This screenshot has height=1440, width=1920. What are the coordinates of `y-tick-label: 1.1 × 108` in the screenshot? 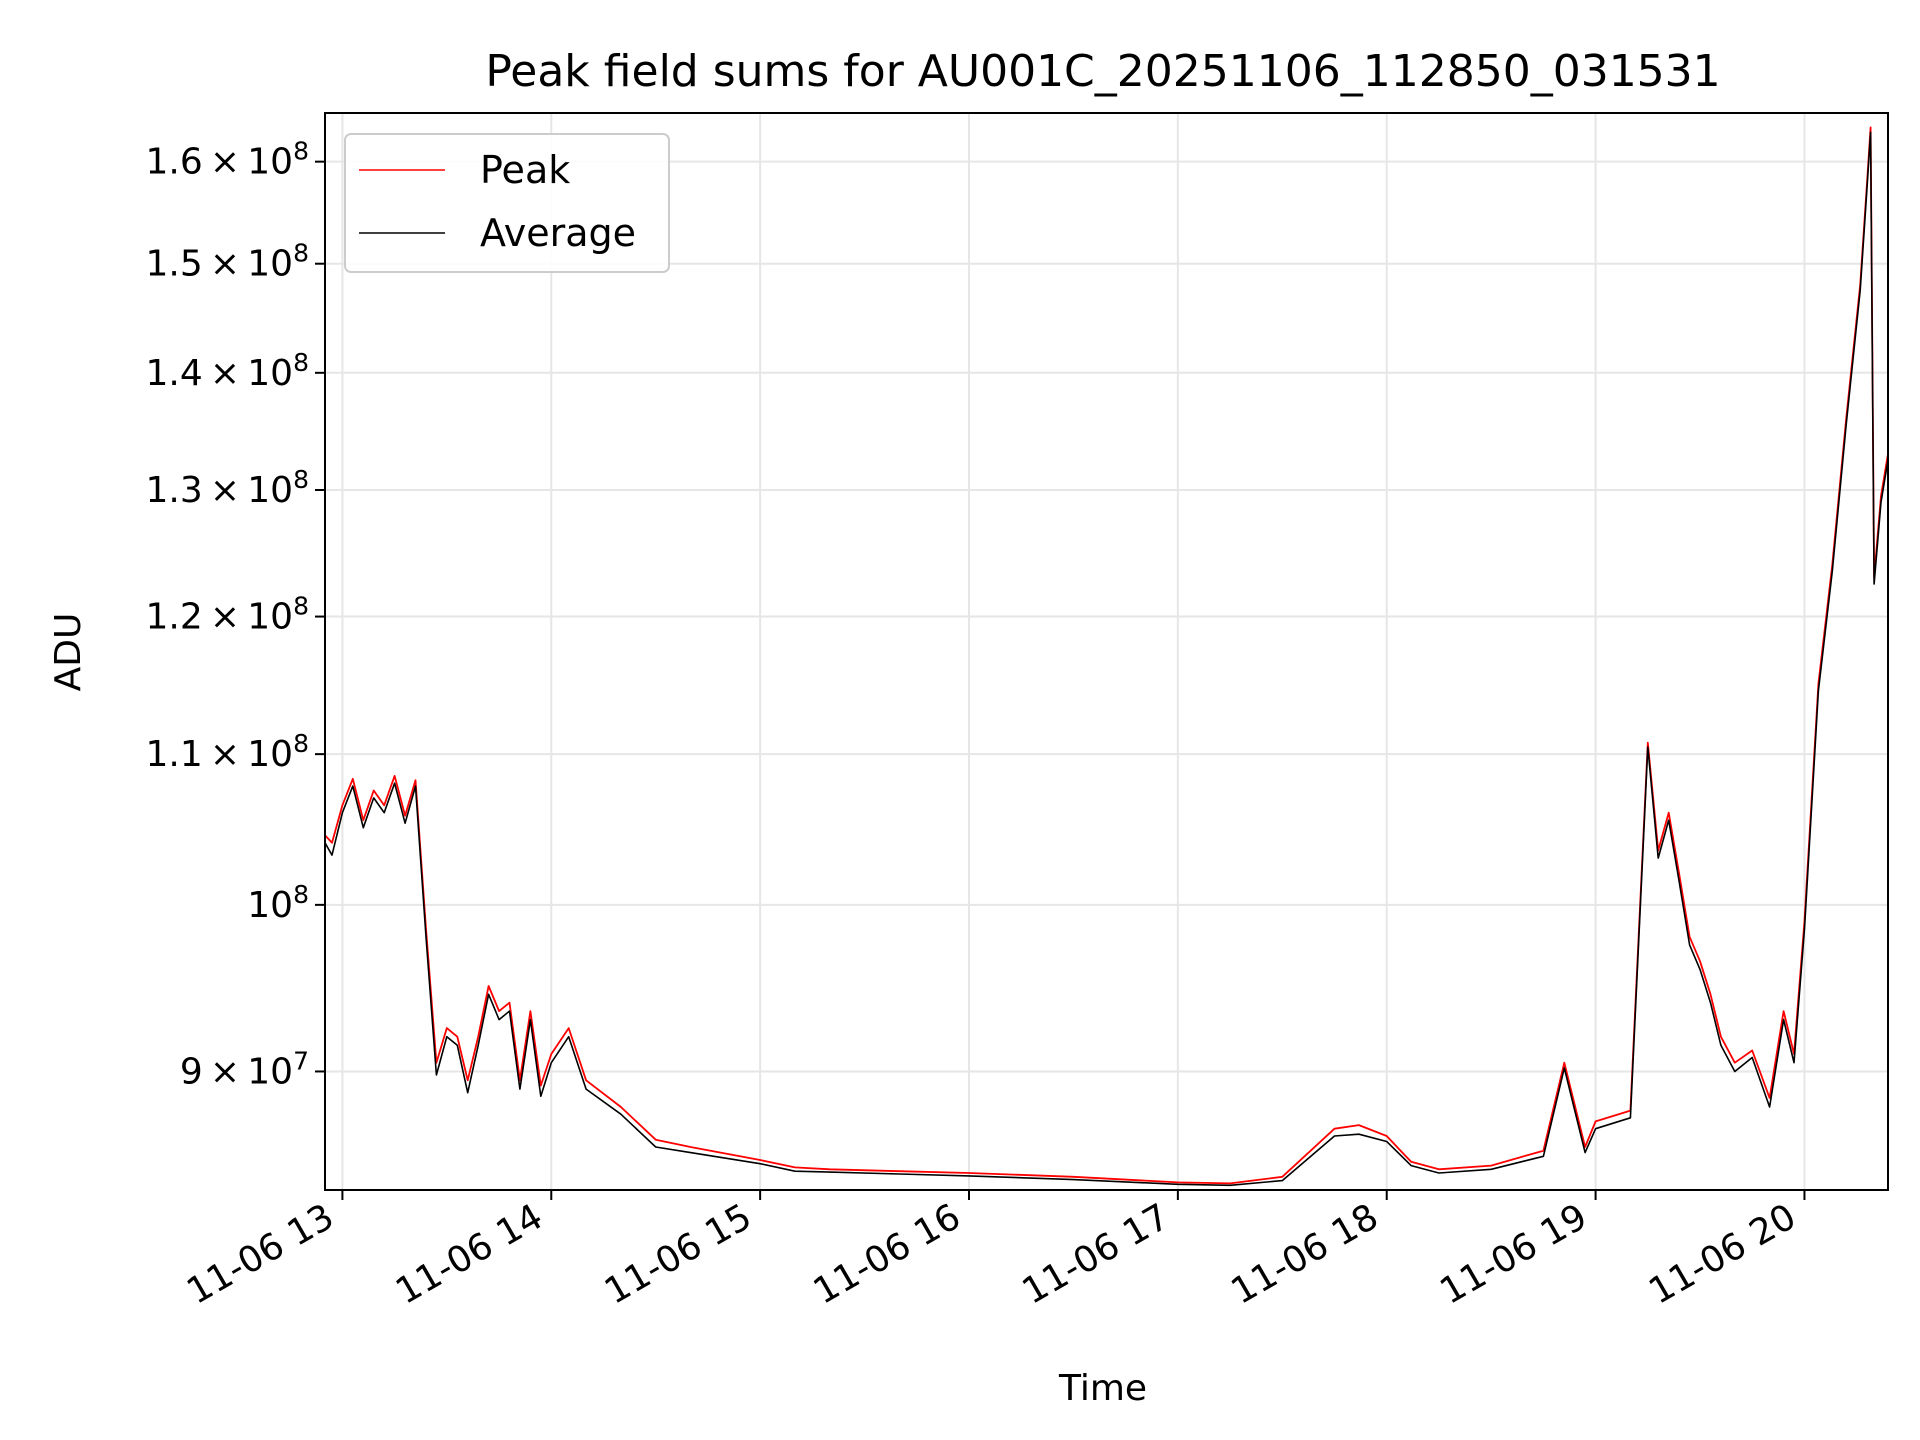 It's located at (227, 752).